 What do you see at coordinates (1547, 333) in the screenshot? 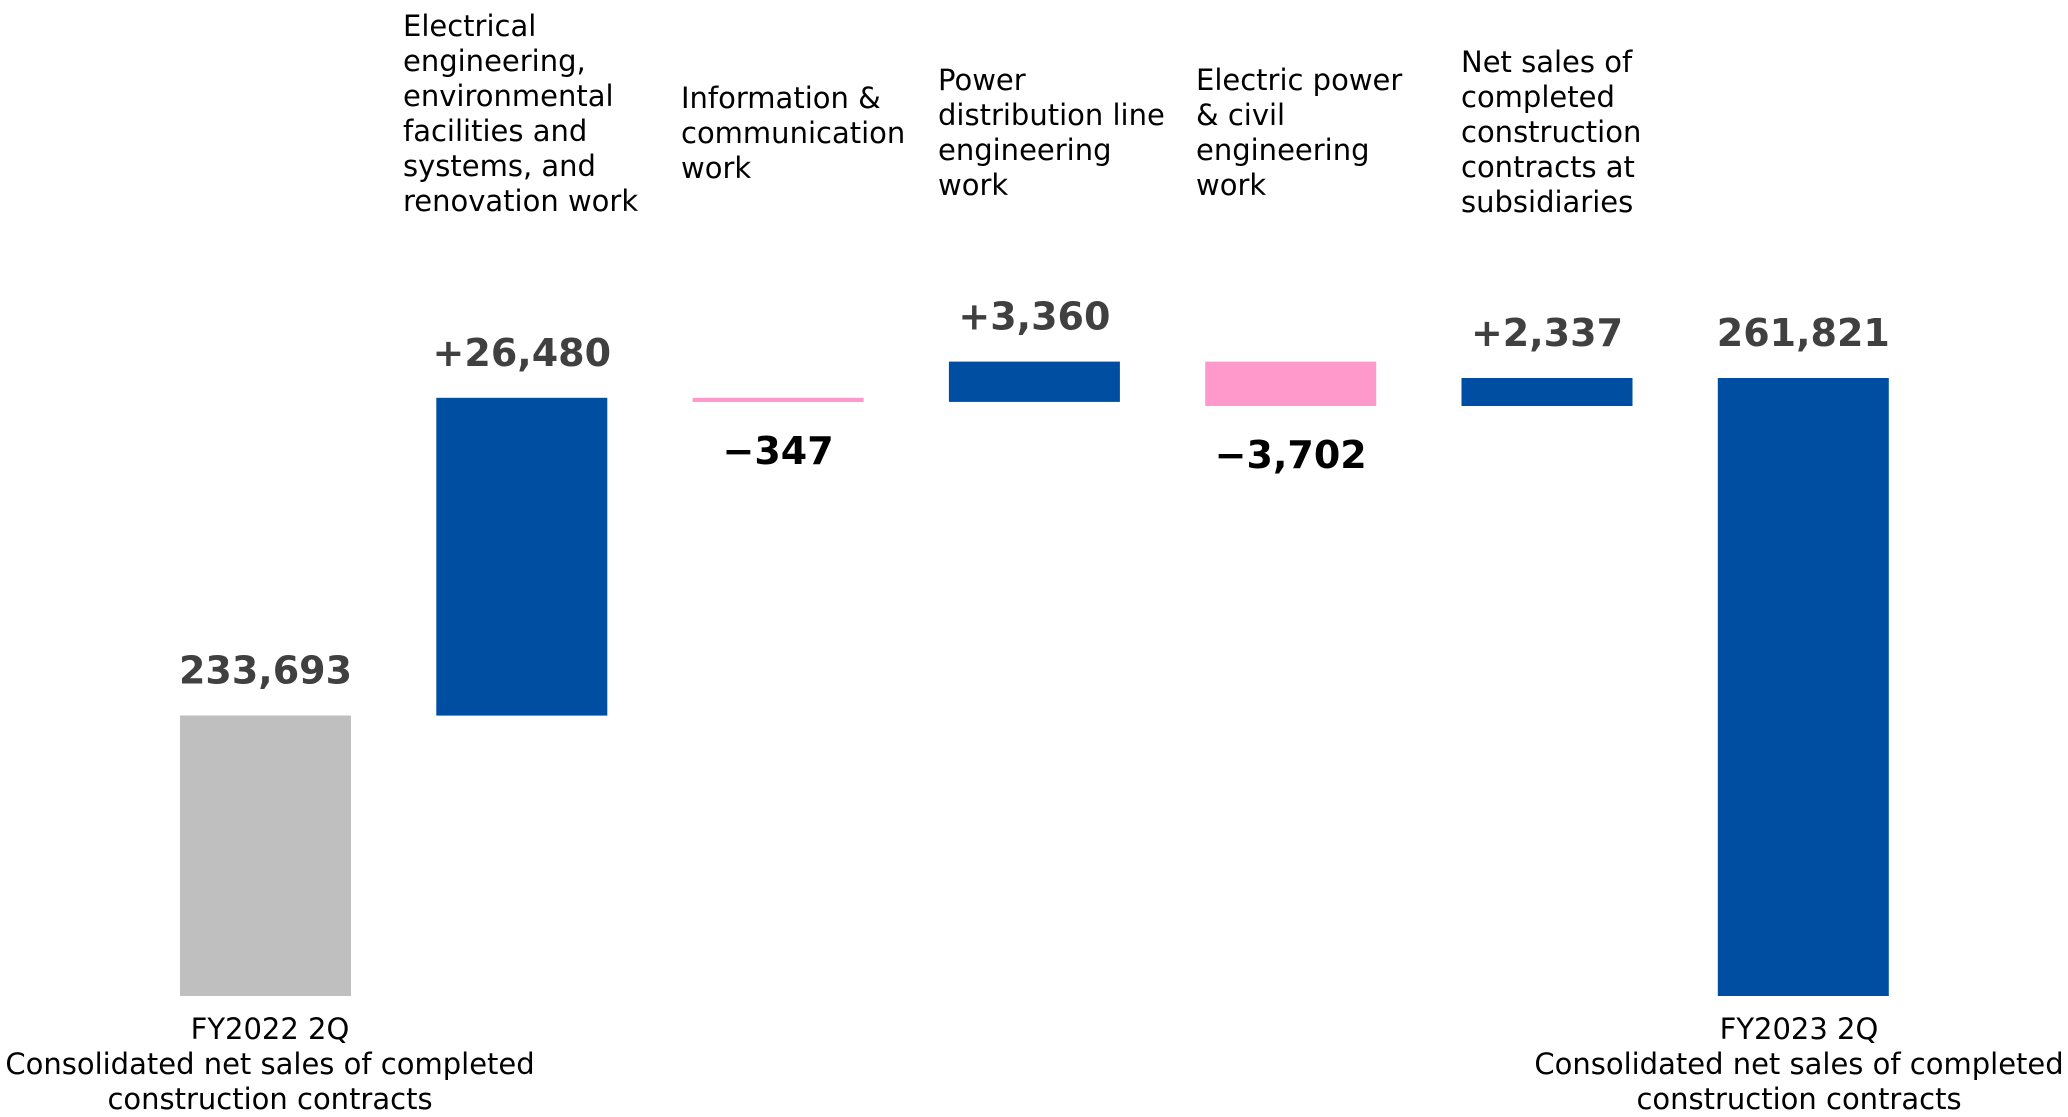
I see `value-label-5: +2,337` at bounding box center [1547, 333].